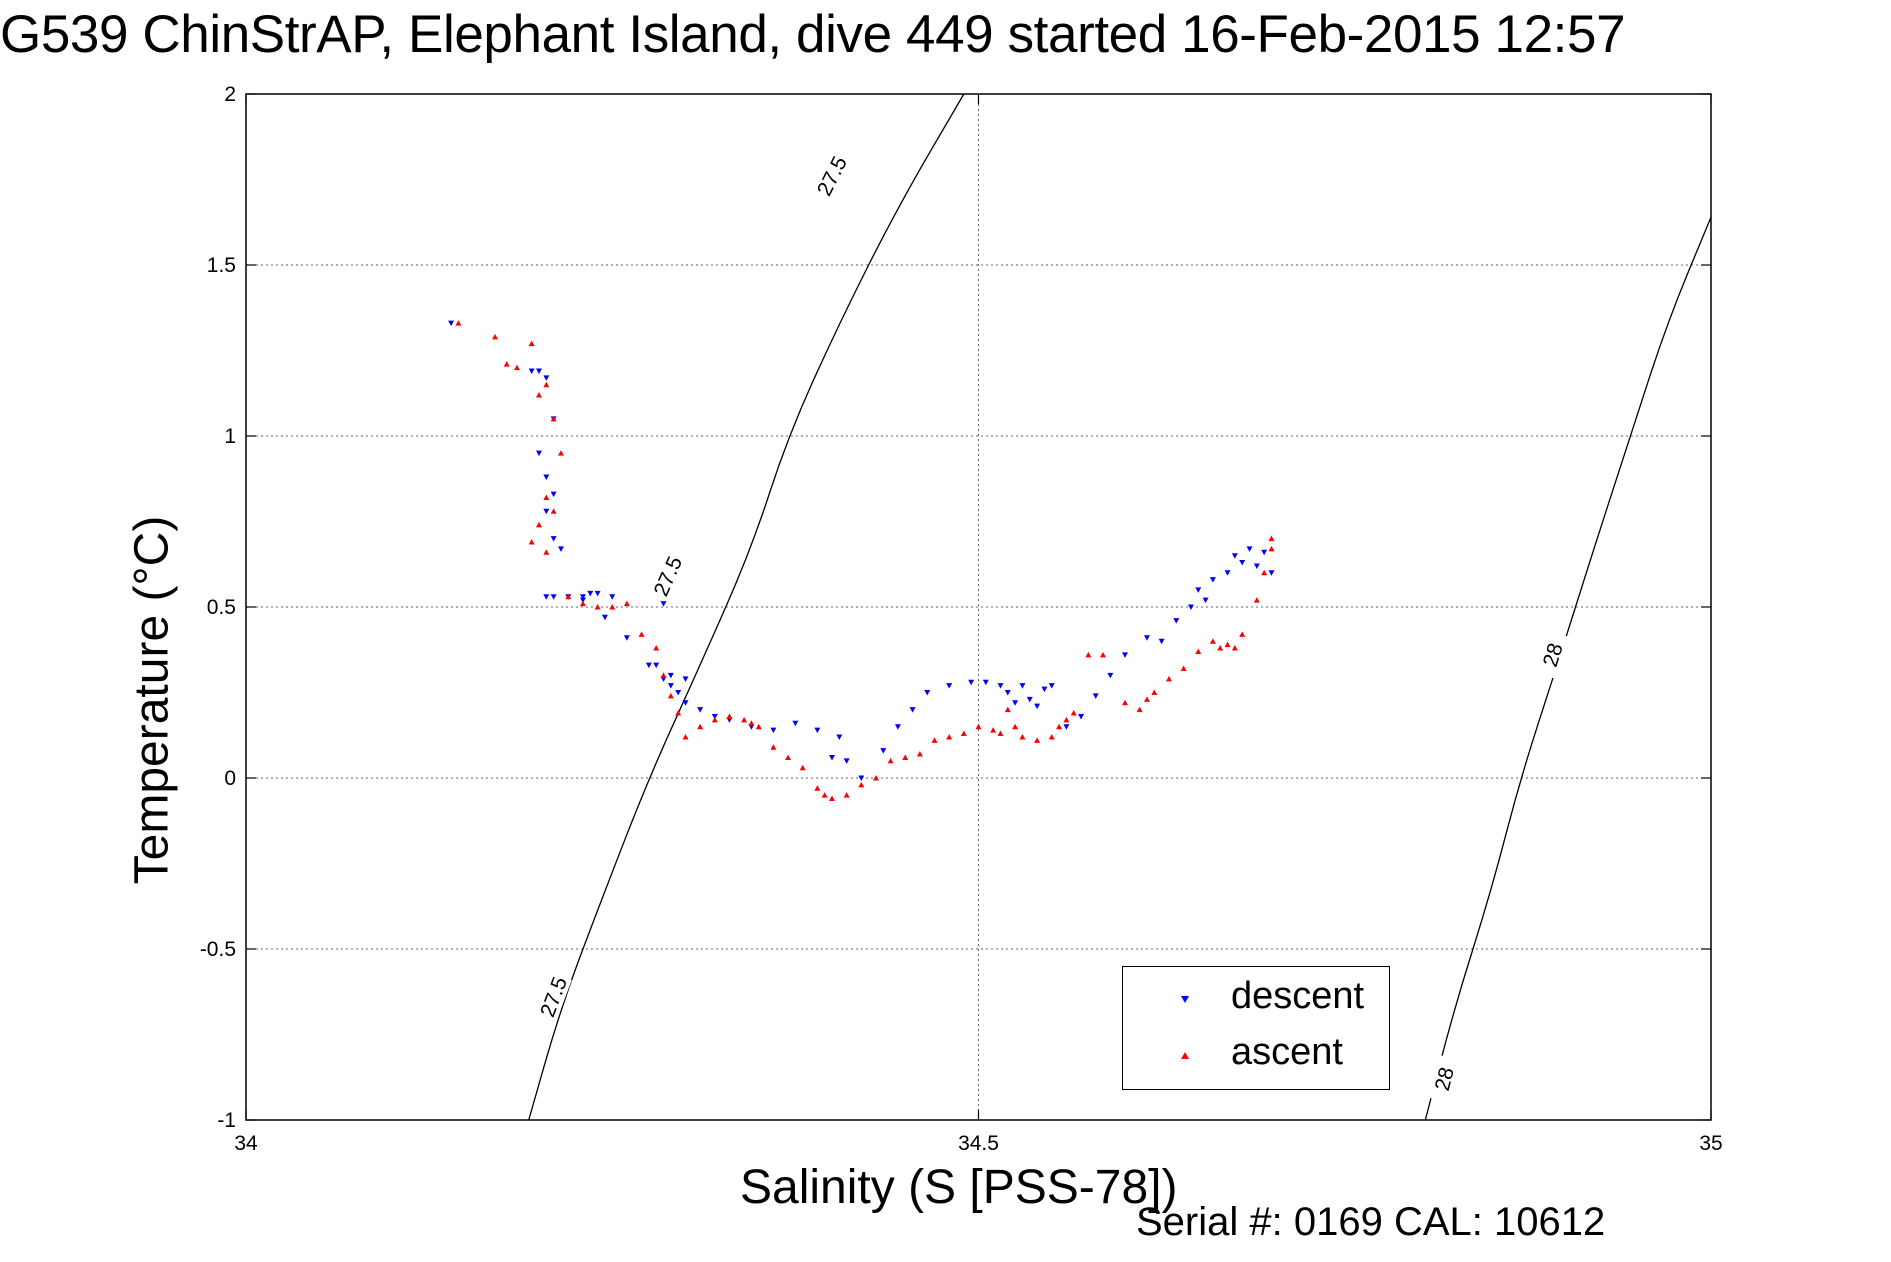  I want to click on serial-number-note: Serial #: 0169 CAL: 10612, so click(1371, 1222).